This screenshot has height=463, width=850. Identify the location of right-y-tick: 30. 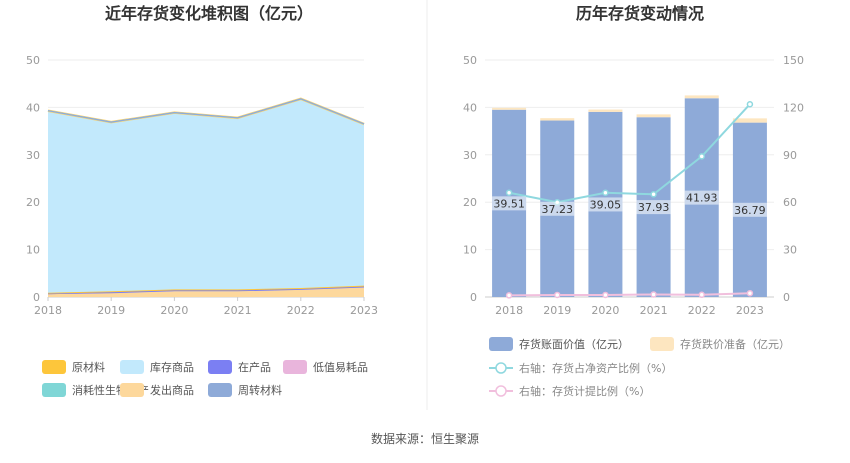
(470, 155).